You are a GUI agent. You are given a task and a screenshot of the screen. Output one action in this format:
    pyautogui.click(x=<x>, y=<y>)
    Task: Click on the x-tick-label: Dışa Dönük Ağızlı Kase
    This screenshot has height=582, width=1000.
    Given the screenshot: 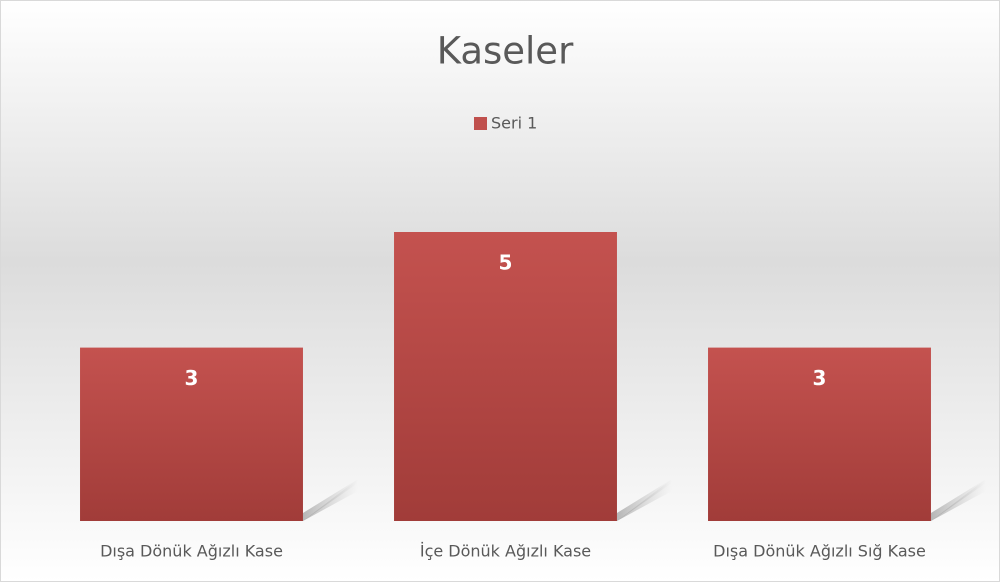 What is the action you would take?
    pyautogui.click(x=191, y=551)
    